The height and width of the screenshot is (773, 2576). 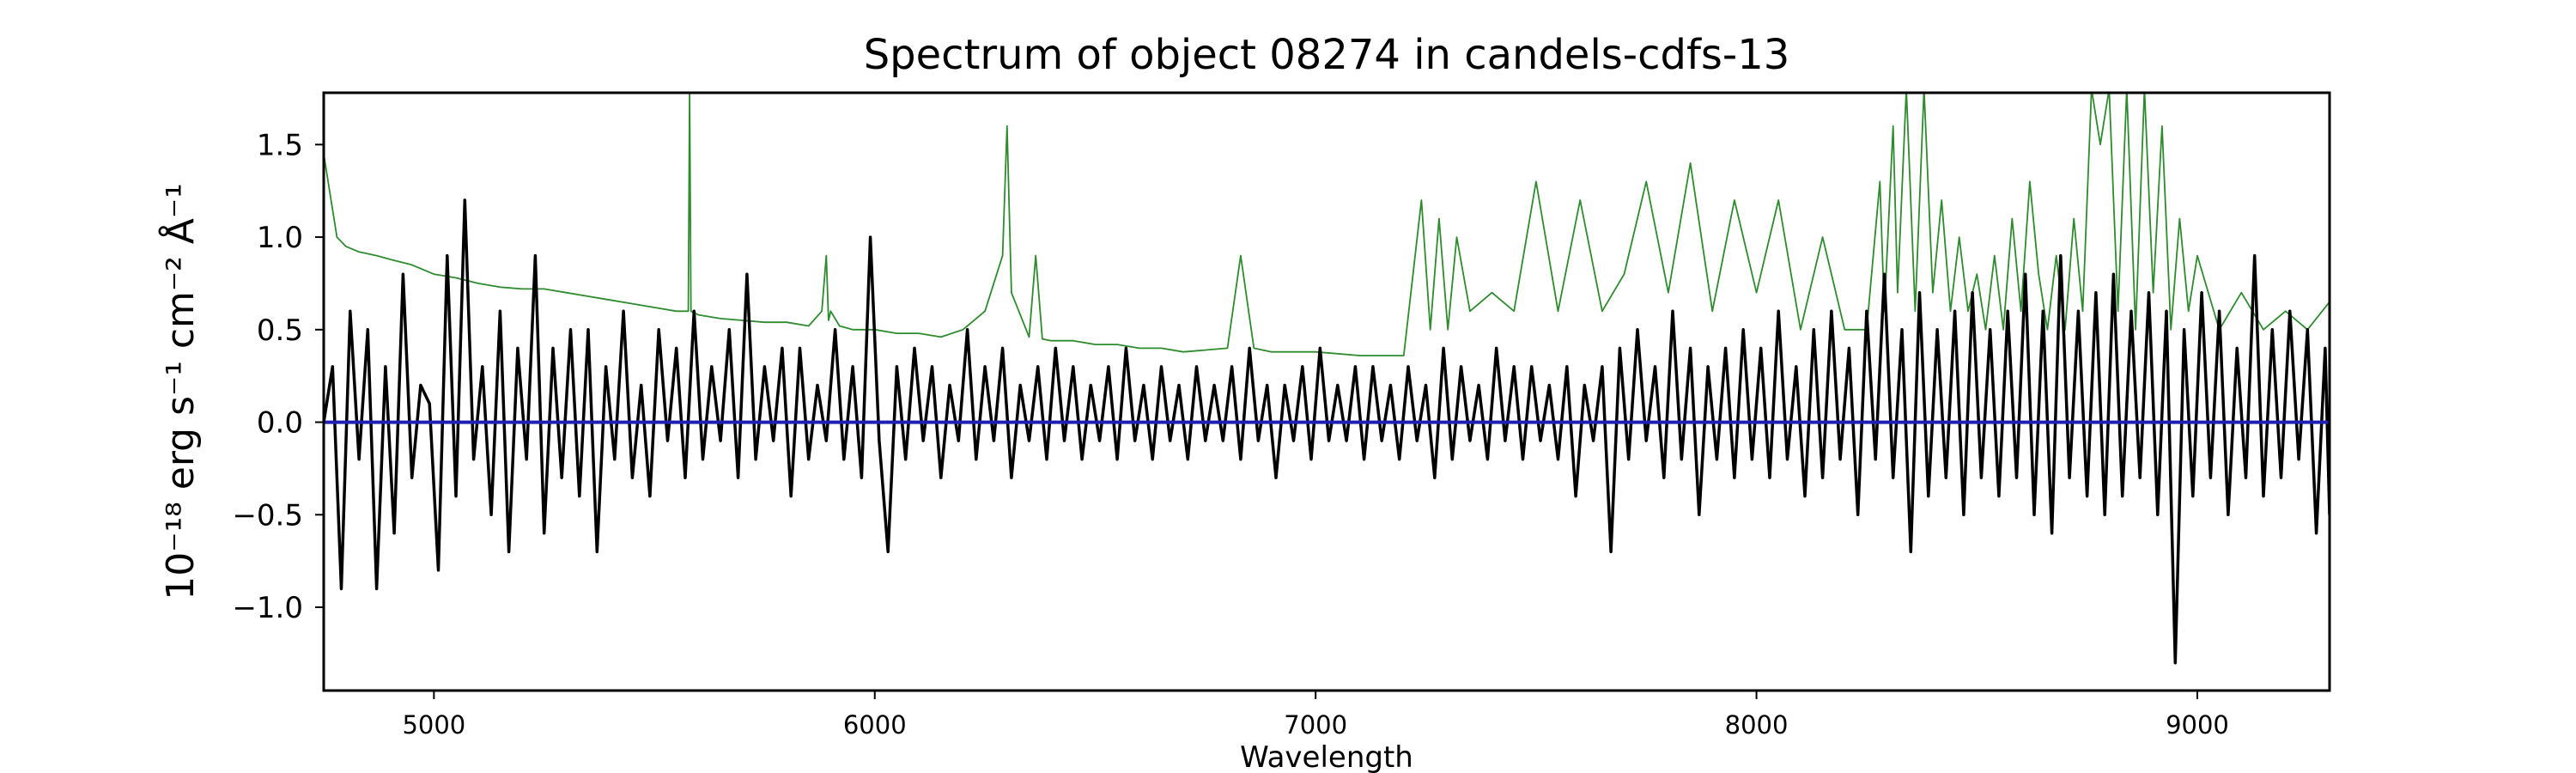 I want to click on y-axis-label: 10⁻¹⁸ erg s⁻¹ cm⁻² Å⁻¹, so click(x=180, y=391).